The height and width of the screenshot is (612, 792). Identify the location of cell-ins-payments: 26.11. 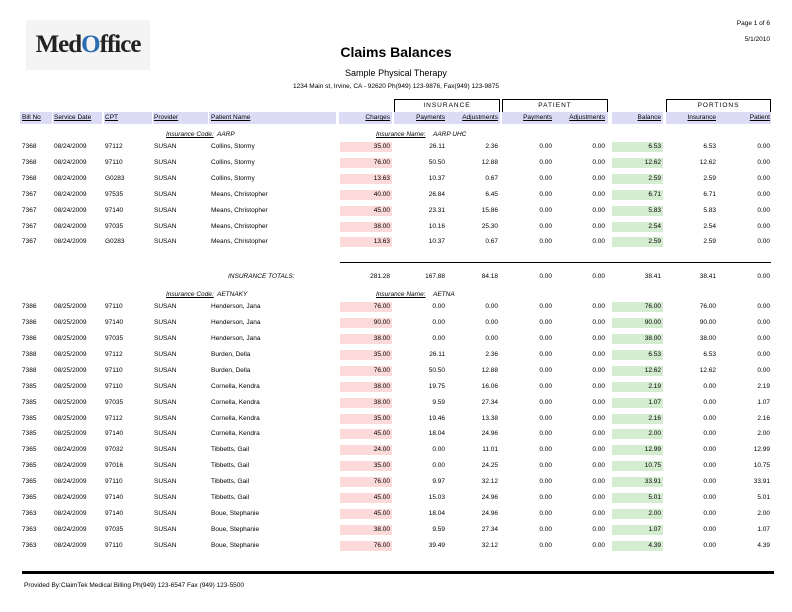
(437, 354).